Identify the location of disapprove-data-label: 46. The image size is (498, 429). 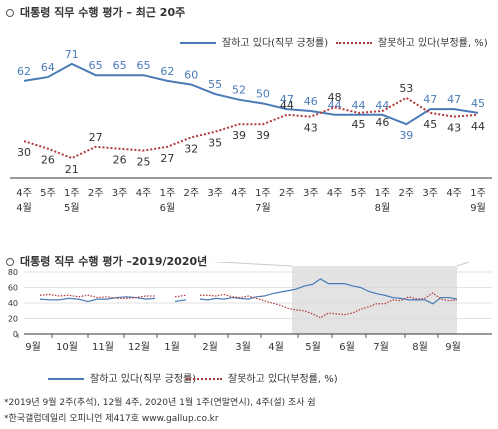
(382, 122).